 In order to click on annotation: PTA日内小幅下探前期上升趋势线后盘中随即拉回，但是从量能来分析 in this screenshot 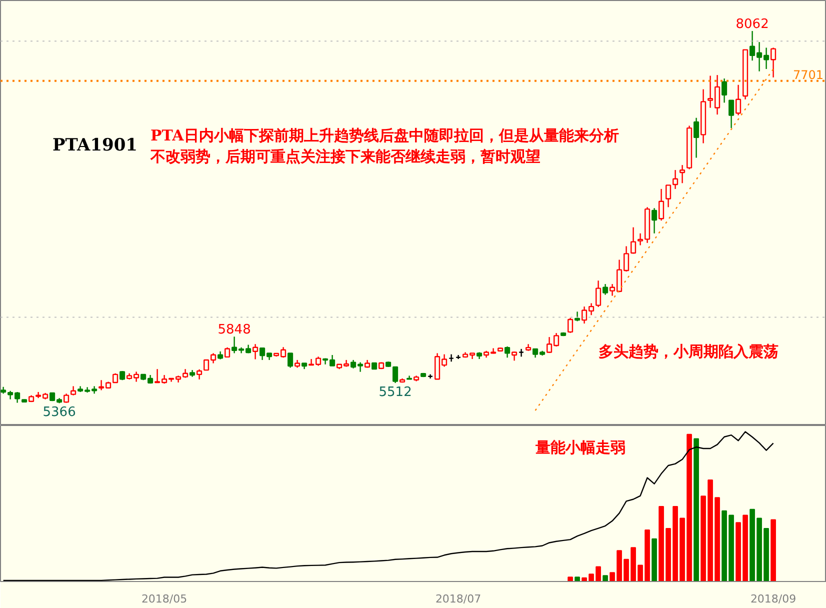, I will do `click(384, 135)`.